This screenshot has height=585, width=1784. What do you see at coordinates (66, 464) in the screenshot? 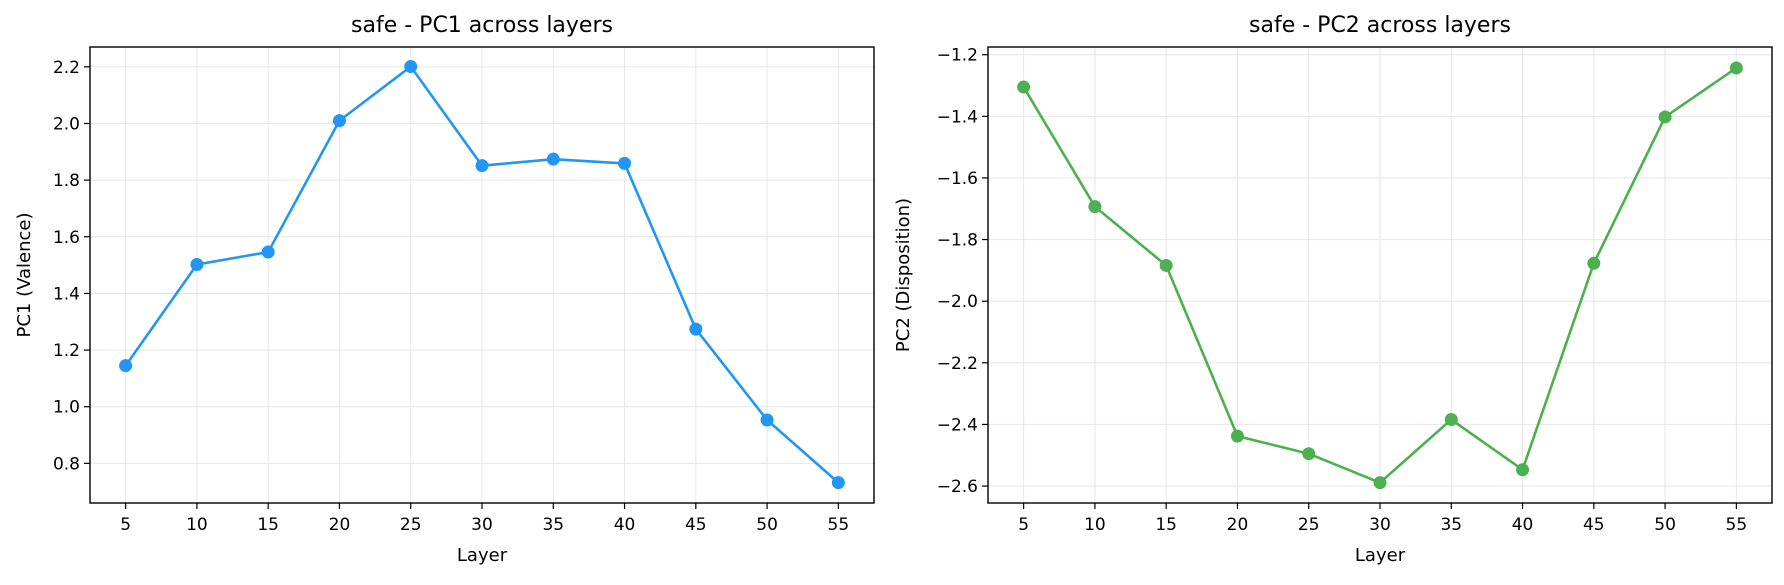
I see `y-tick-label: 0.8` at bounding box center [66, 464].